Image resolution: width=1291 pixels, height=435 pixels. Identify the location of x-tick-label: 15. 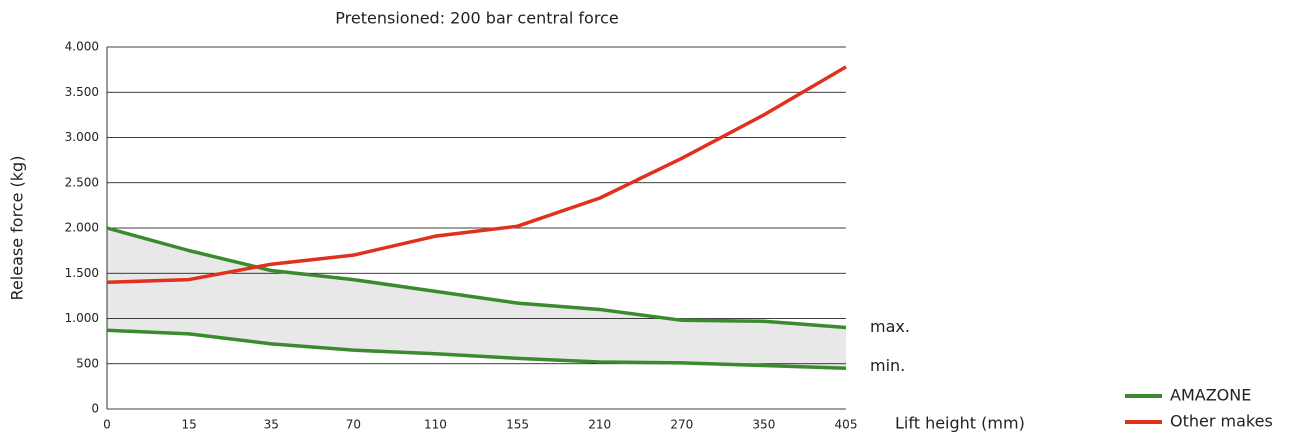
(188, 425).